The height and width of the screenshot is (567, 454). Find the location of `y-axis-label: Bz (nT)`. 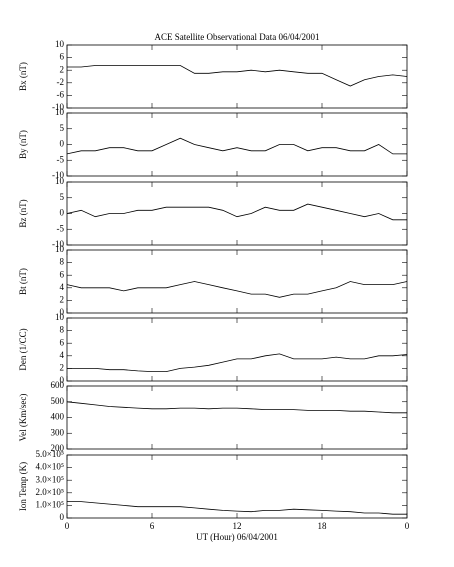

y-axis-label: Bz (nT) is located at coordinates (23, 213).